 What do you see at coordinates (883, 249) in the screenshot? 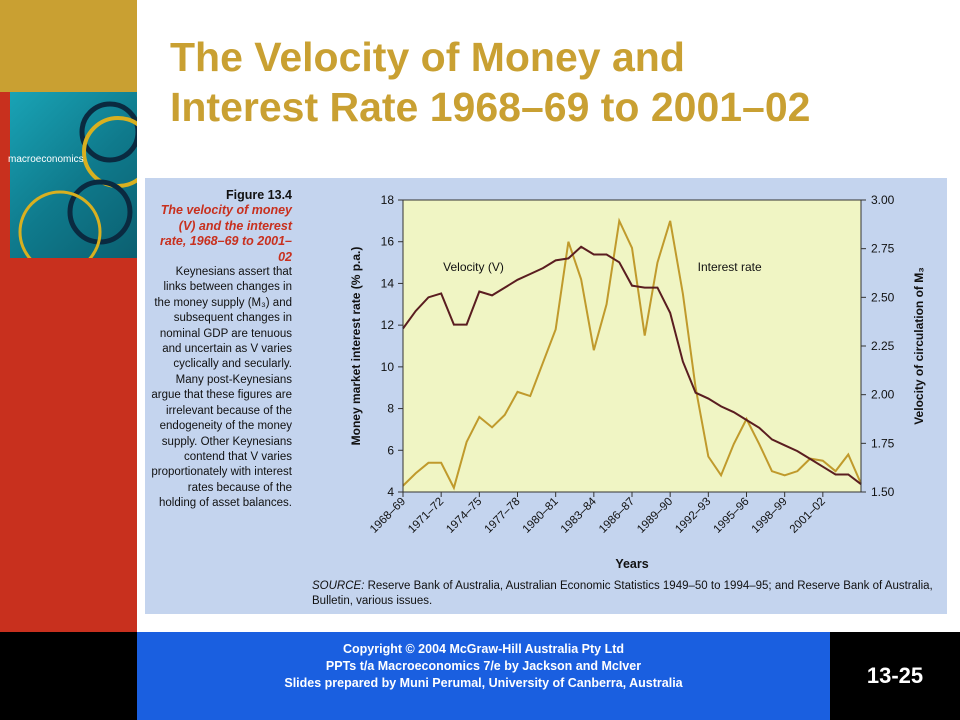
I see `right-tick-label: 2.75` at bounding box center [883, 249].